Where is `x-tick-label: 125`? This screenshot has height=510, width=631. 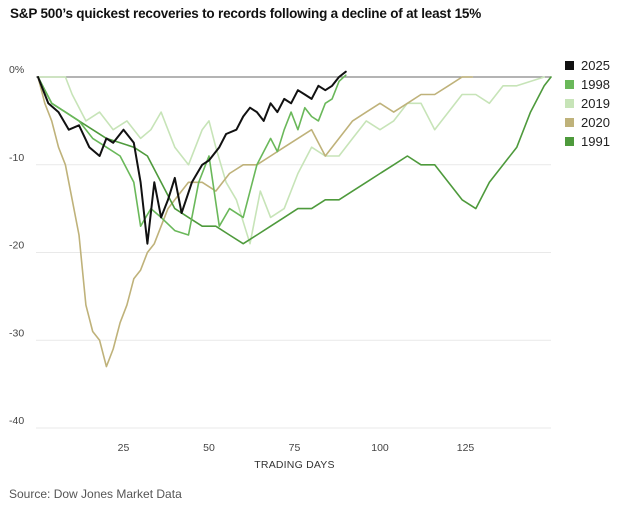 x-tick-label: 125 is located at coordinates (466, 448).